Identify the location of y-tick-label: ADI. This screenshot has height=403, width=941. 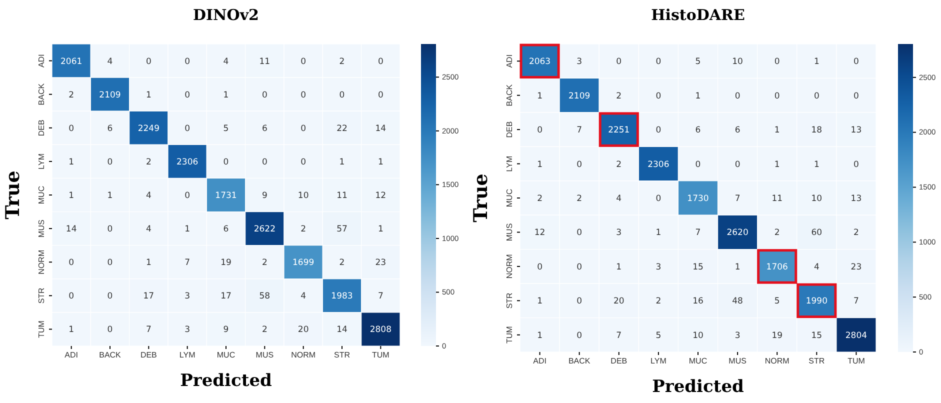
(41, 61).